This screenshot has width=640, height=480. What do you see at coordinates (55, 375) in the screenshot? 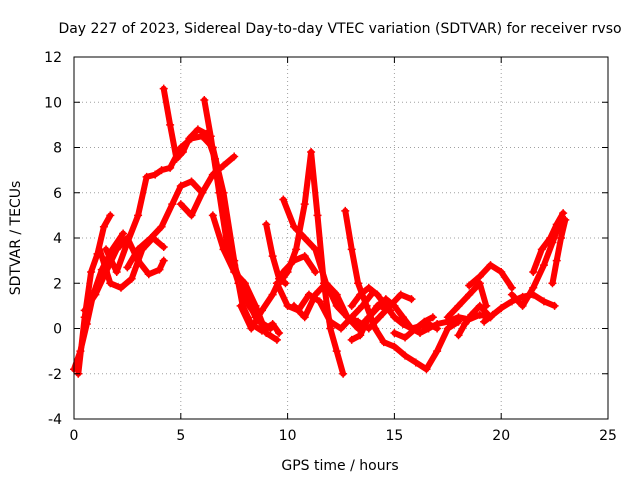
I see `y-tick-label: -2` at bounding box center [55, 375].